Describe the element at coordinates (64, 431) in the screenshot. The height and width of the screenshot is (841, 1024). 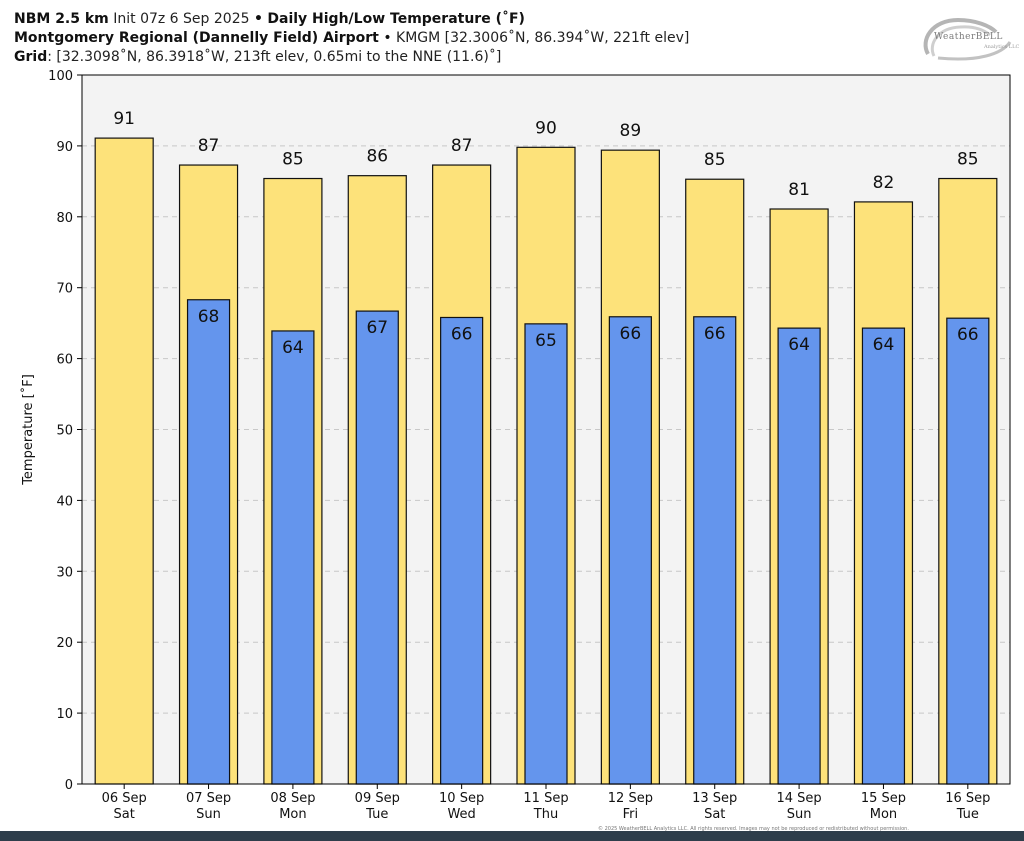
I see `y-tick-label: 50` at that location.